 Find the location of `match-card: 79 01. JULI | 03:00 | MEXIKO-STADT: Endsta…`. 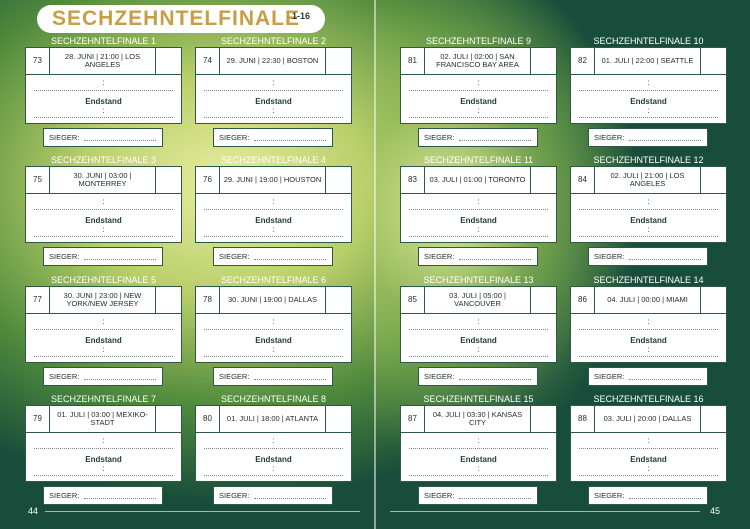

match-card: 79 01. JULI | 03:00 | MEXIKO-STADT: Endsta… is located at coordinates (103, 443).